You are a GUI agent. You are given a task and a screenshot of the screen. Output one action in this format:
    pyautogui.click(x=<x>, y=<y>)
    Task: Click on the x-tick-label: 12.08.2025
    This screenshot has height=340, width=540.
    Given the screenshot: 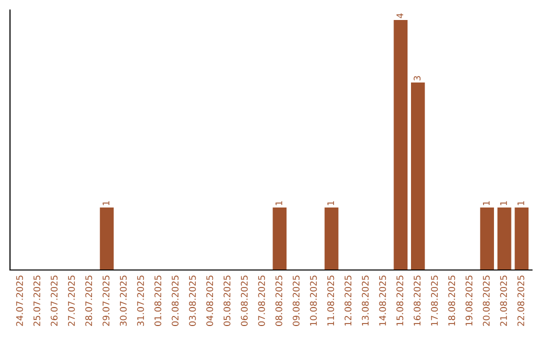 What is the action you would take?
    pyautogui.click(x=348, y=301)
    